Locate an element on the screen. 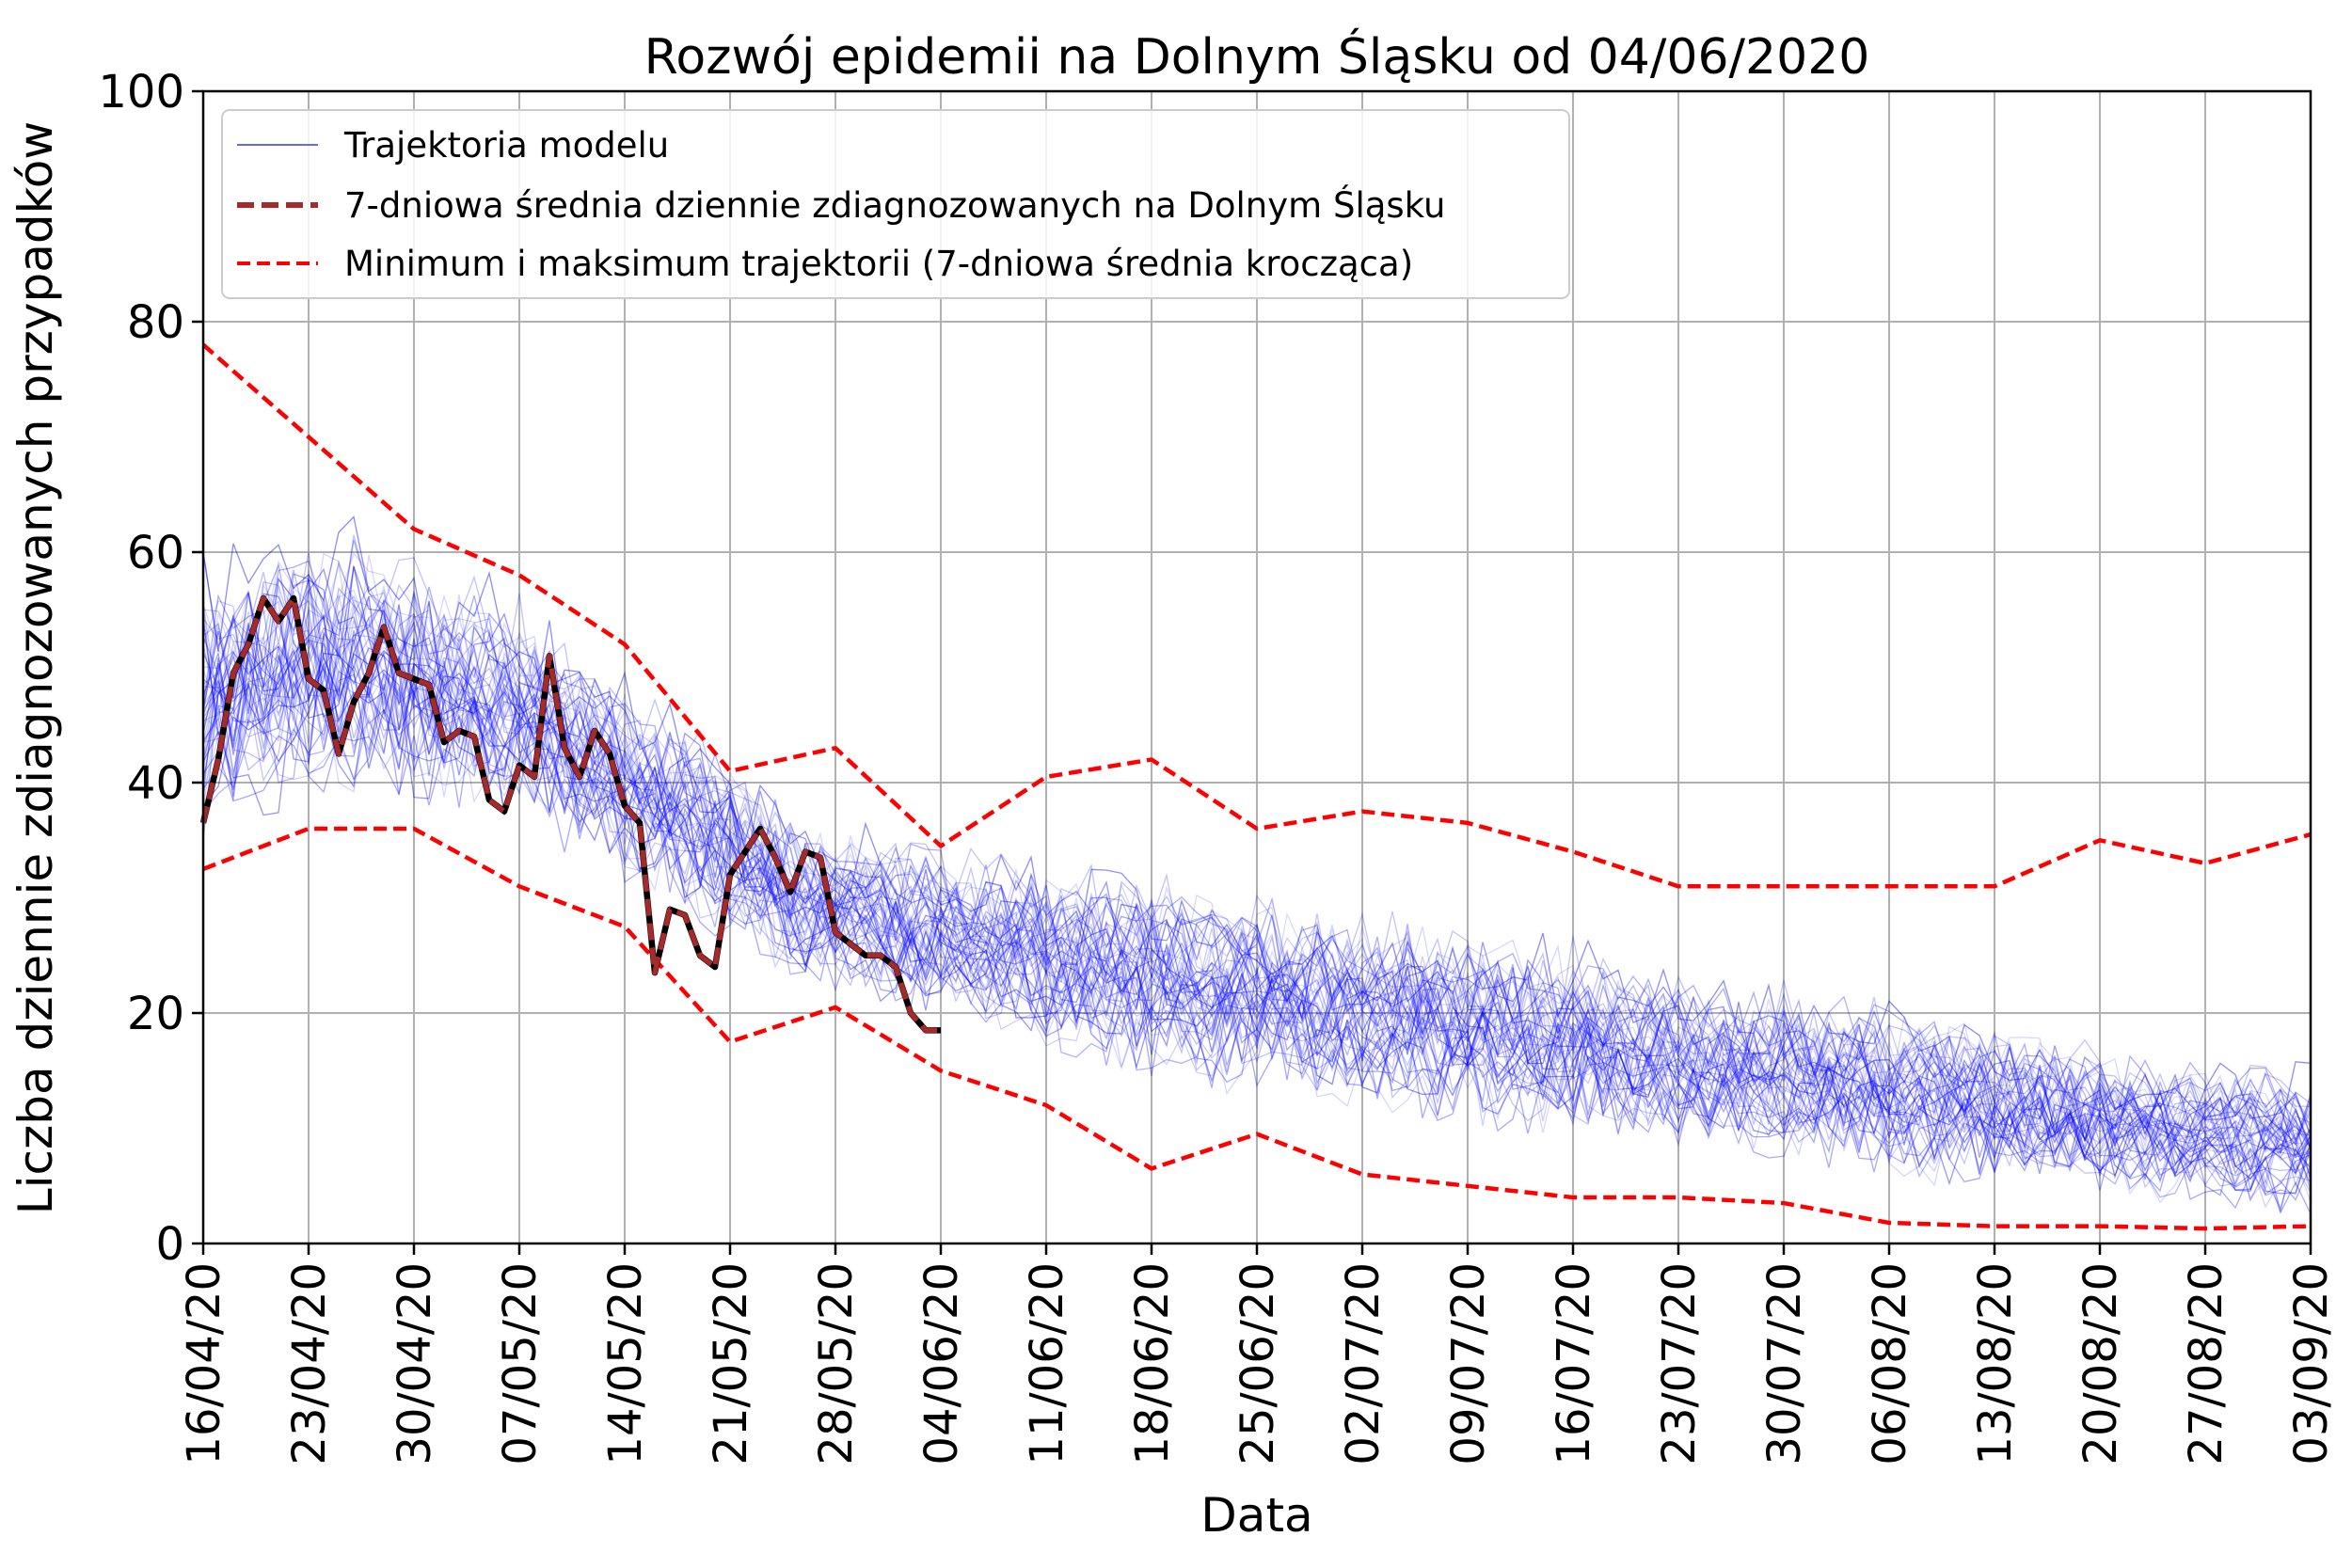  observed-average-line is located at coordinates (570, 814).